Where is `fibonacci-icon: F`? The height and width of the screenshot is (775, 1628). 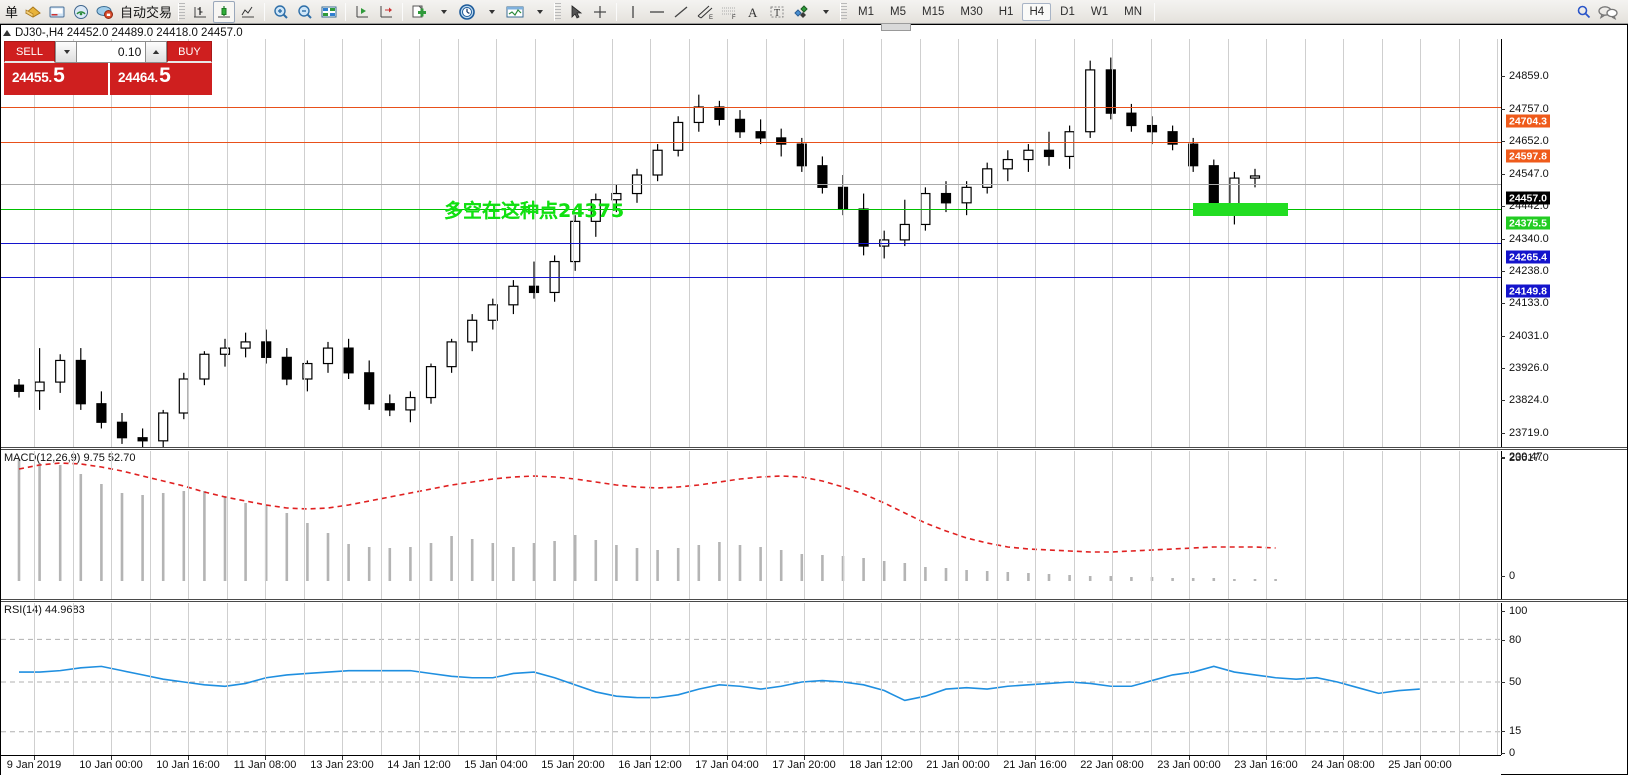
fibonacci-icon: F is located at coordinates (729, 12).